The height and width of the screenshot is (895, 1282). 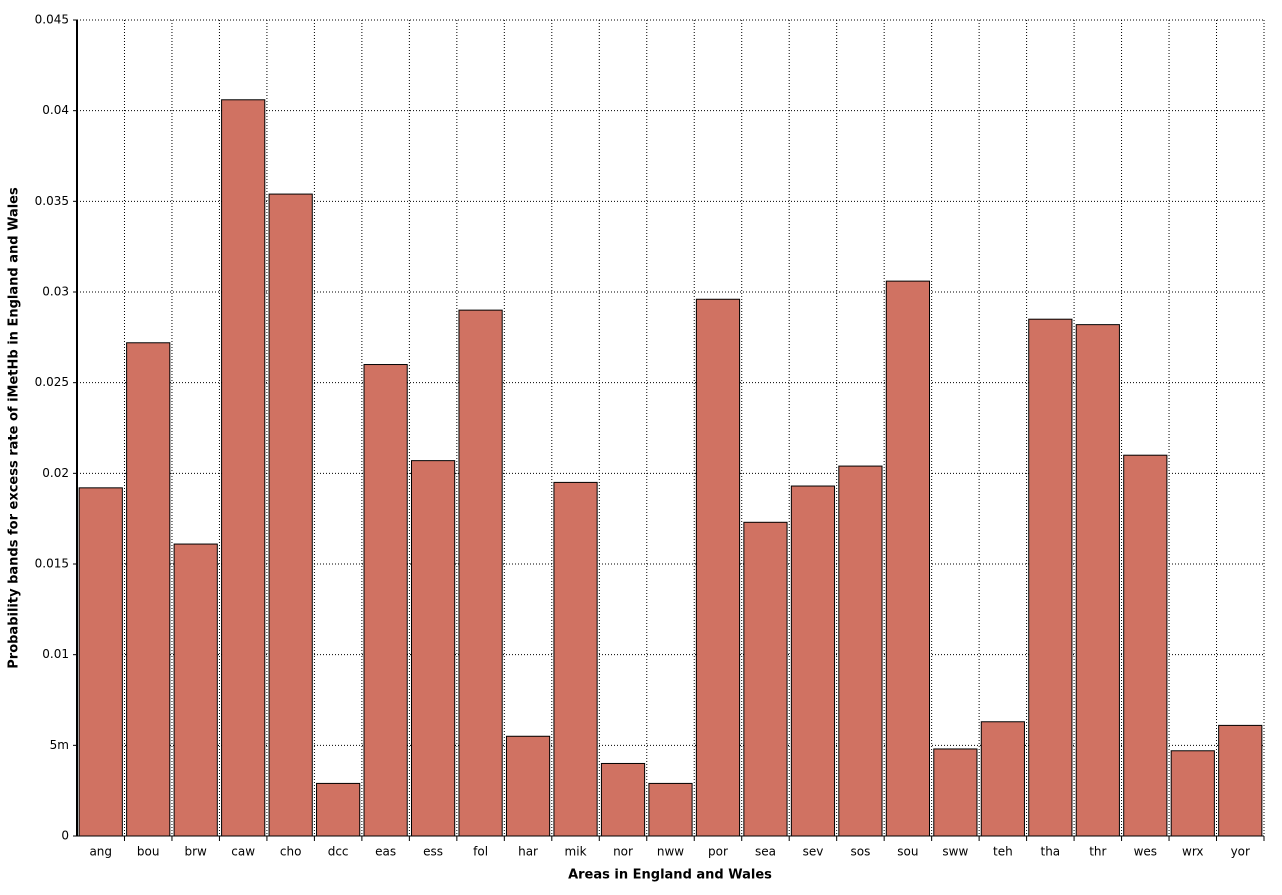 What do you see at coordinates (1051, 852) in the screenshot?
I see `x-tick-label: tha` at bounding box center [1051, 852].